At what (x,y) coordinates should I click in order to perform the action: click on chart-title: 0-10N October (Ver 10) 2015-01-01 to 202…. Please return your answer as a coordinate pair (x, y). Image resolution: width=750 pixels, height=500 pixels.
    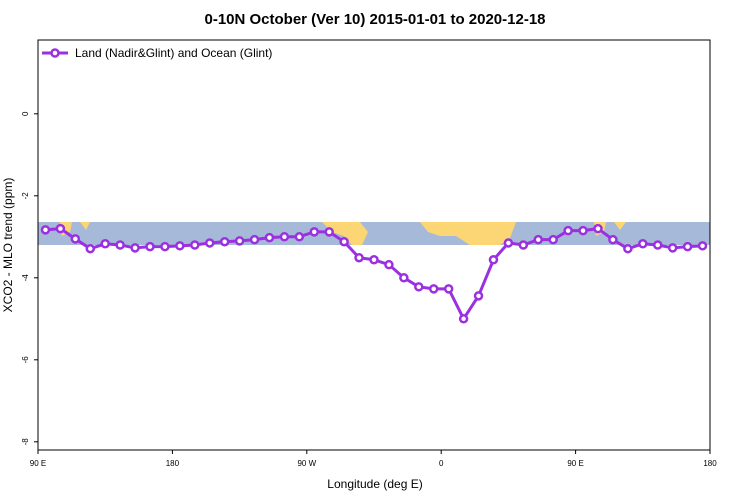
    Looking at the image, I should click on (374, 19).